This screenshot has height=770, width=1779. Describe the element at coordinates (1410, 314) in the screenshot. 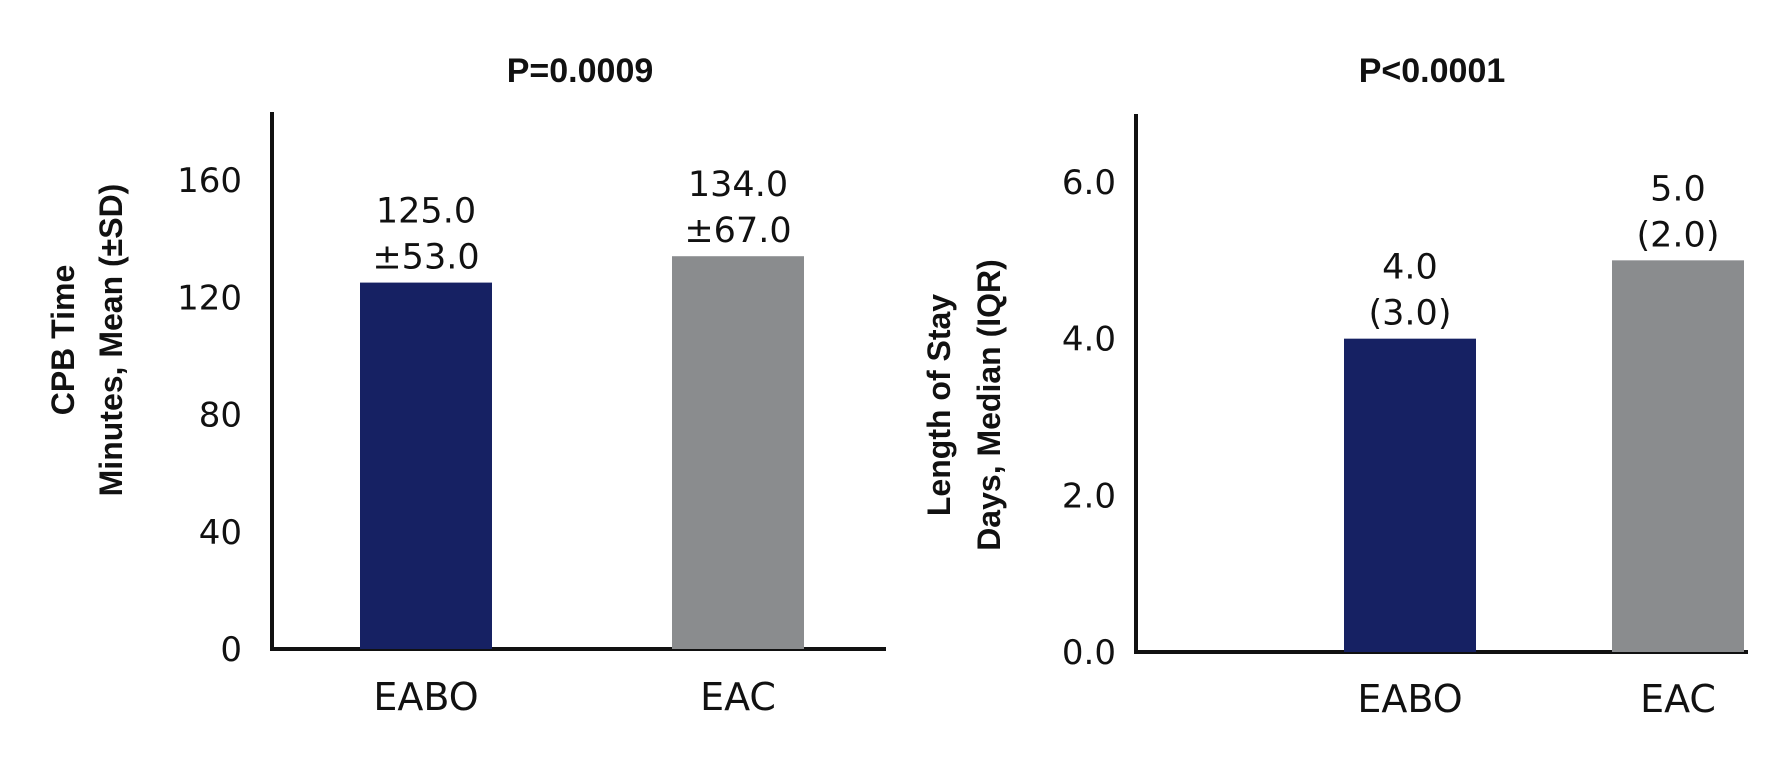

I see `data-label-spread: (3.0)` at that location.